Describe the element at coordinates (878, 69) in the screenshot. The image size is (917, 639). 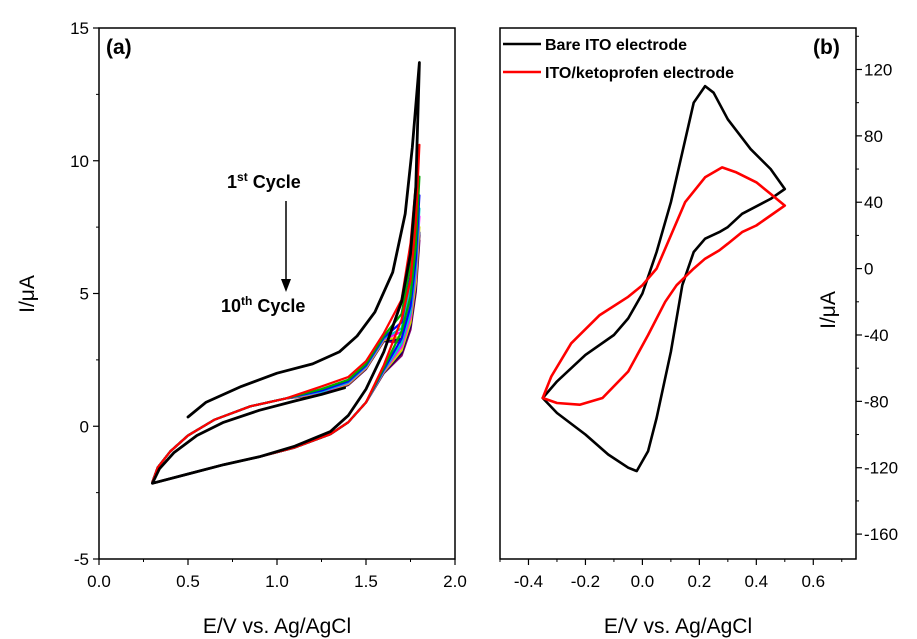
I see `y-tick-label-b-7: 120` at that location.